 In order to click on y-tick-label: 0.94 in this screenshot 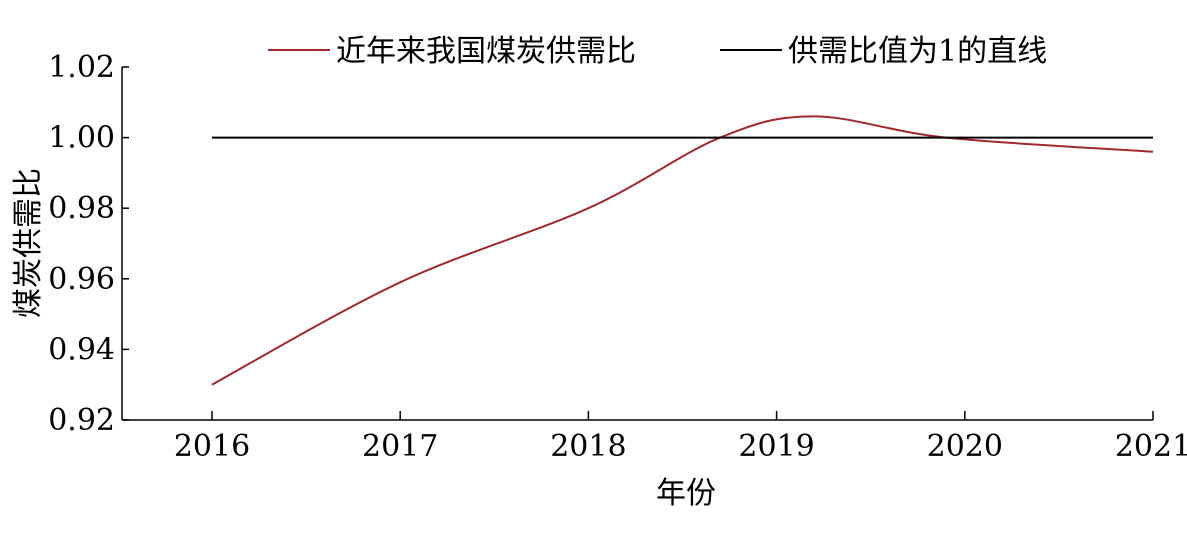, I will do `click(81, 349)`.